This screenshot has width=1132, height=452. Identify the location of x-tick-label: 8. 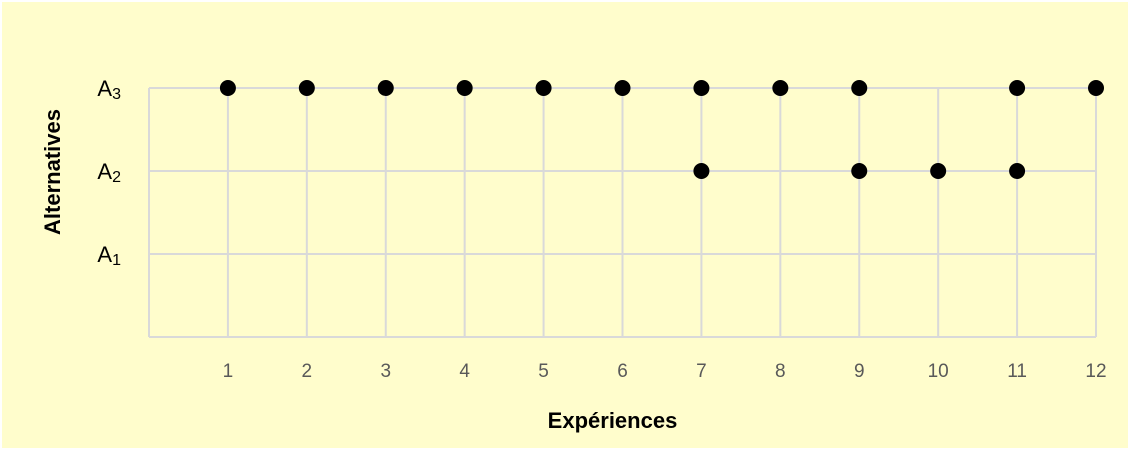
(780, 371).